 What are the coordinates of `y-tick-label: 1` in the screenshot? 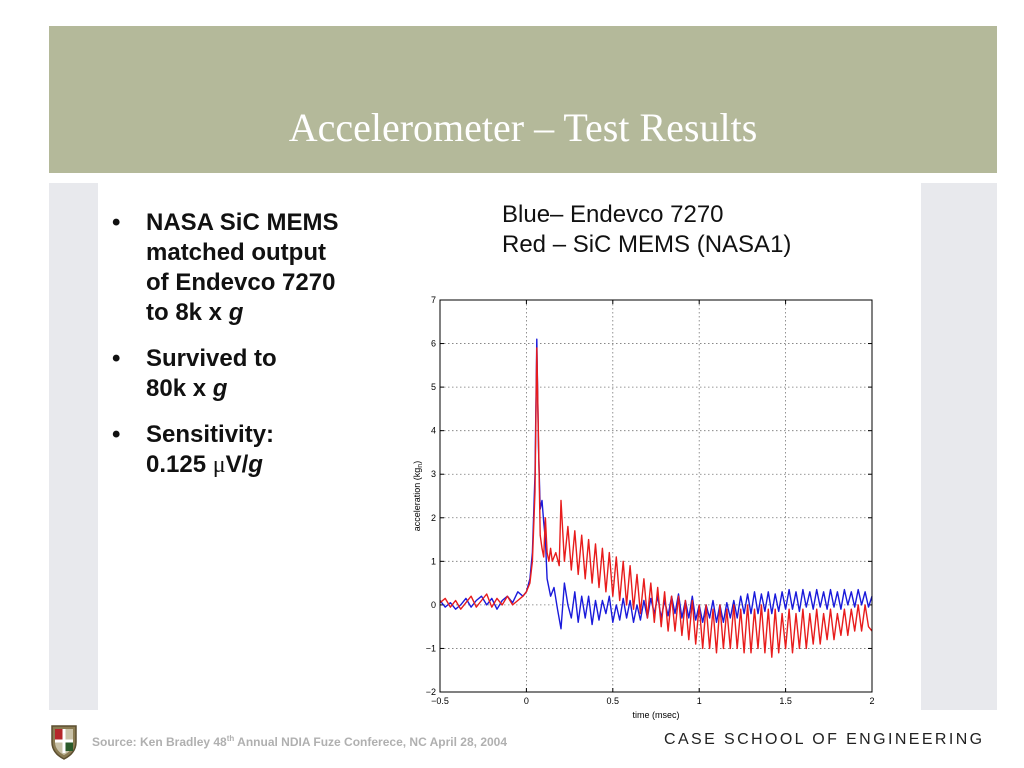 It's located at (433, 561).